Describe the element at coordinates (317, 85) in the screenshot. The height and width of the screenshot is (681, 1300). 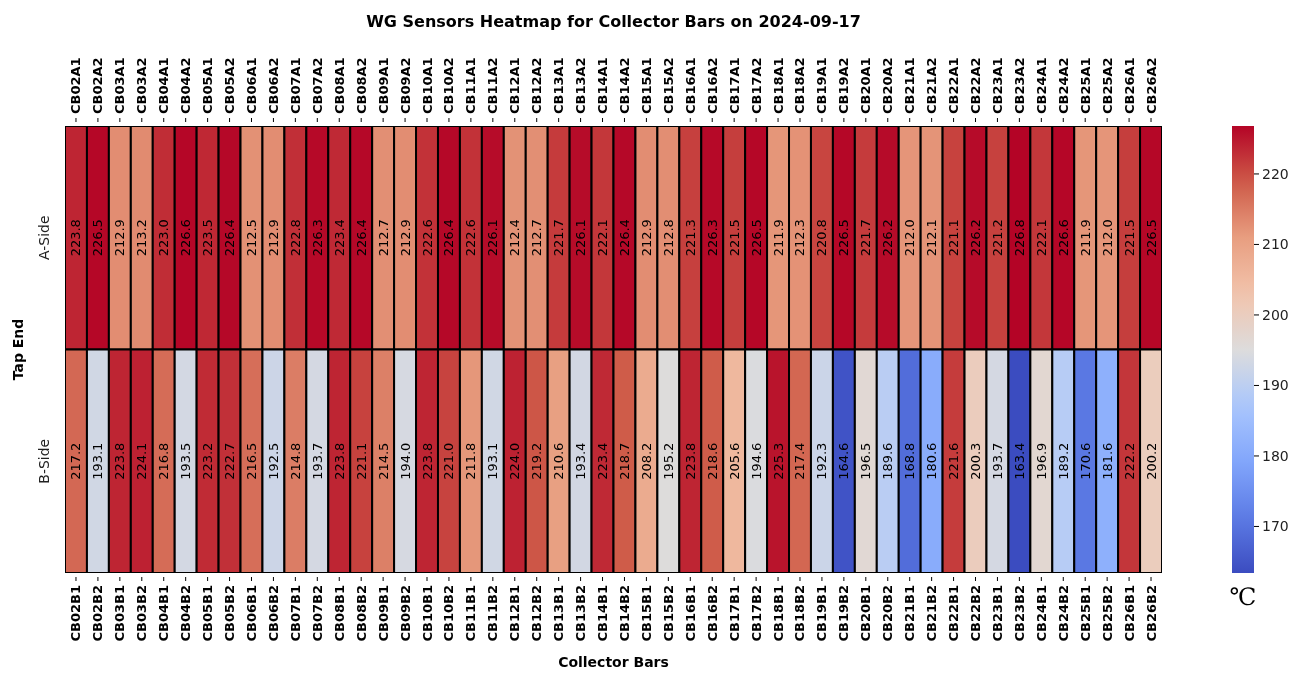
I see `text: CB07A2` at that location.